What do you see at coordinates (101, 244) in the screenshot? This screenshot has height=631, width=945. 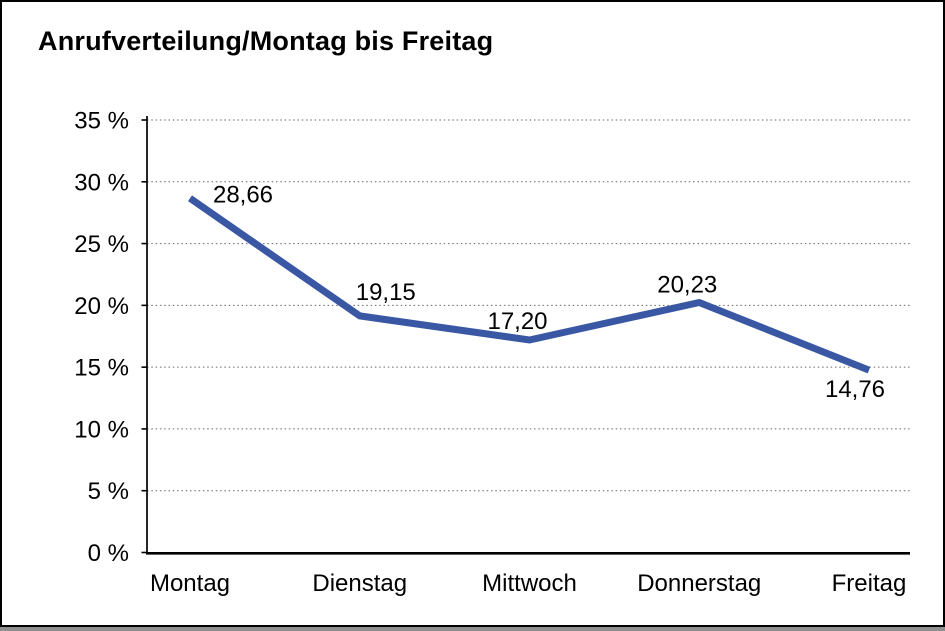 I see `y-axis-tick-label: 25 %` at bounding box center [101, 244].